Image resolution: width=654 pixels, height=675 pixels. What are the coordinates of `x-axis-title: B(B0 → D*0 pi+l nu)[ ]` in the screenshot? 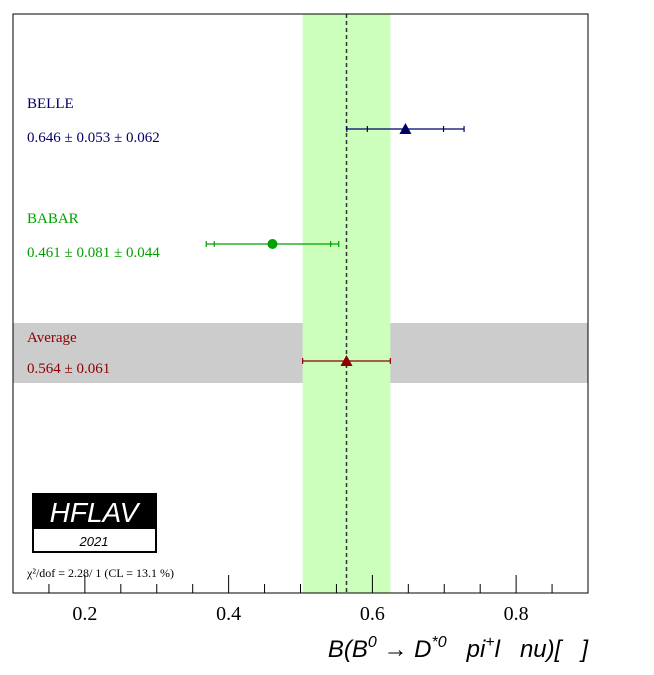 It's located at (458, 648).